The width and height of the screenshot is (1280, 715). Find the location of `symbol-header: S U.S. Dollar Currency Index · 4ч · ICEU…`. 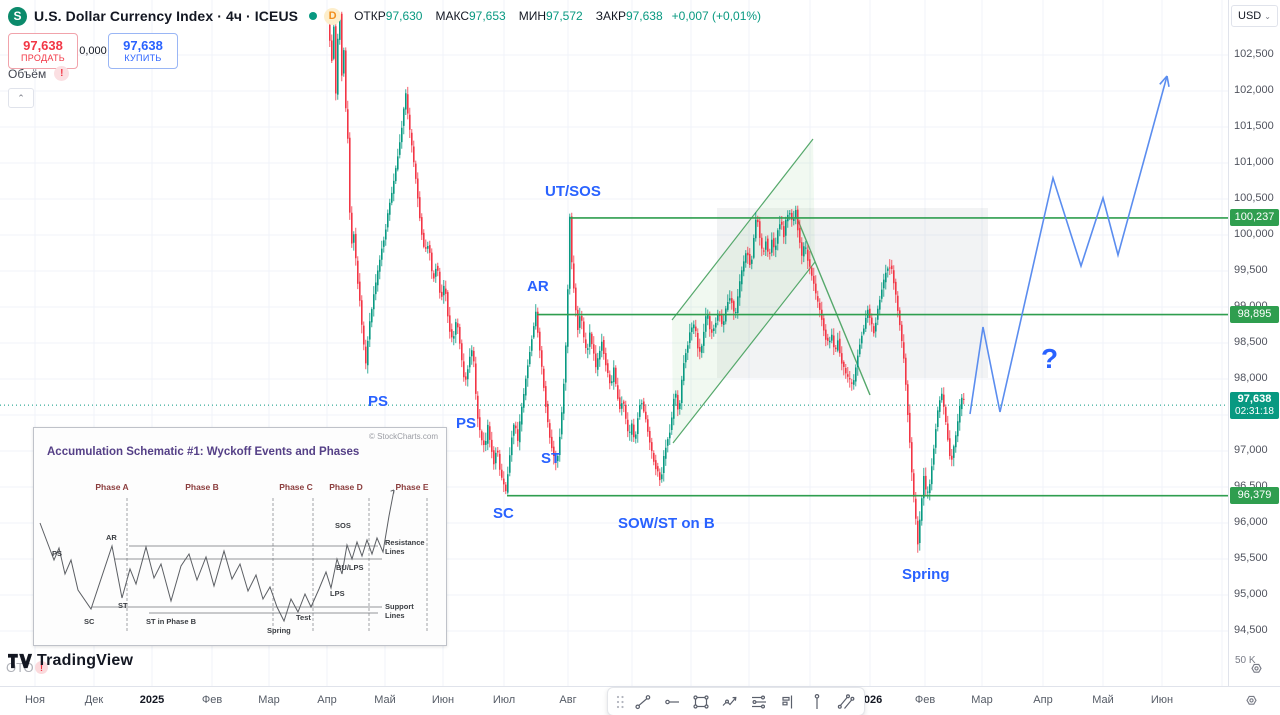

symbol-header: S U.S. Dollar Currency Index · 4ч · ICEU… is located at coordinates (384, 16).